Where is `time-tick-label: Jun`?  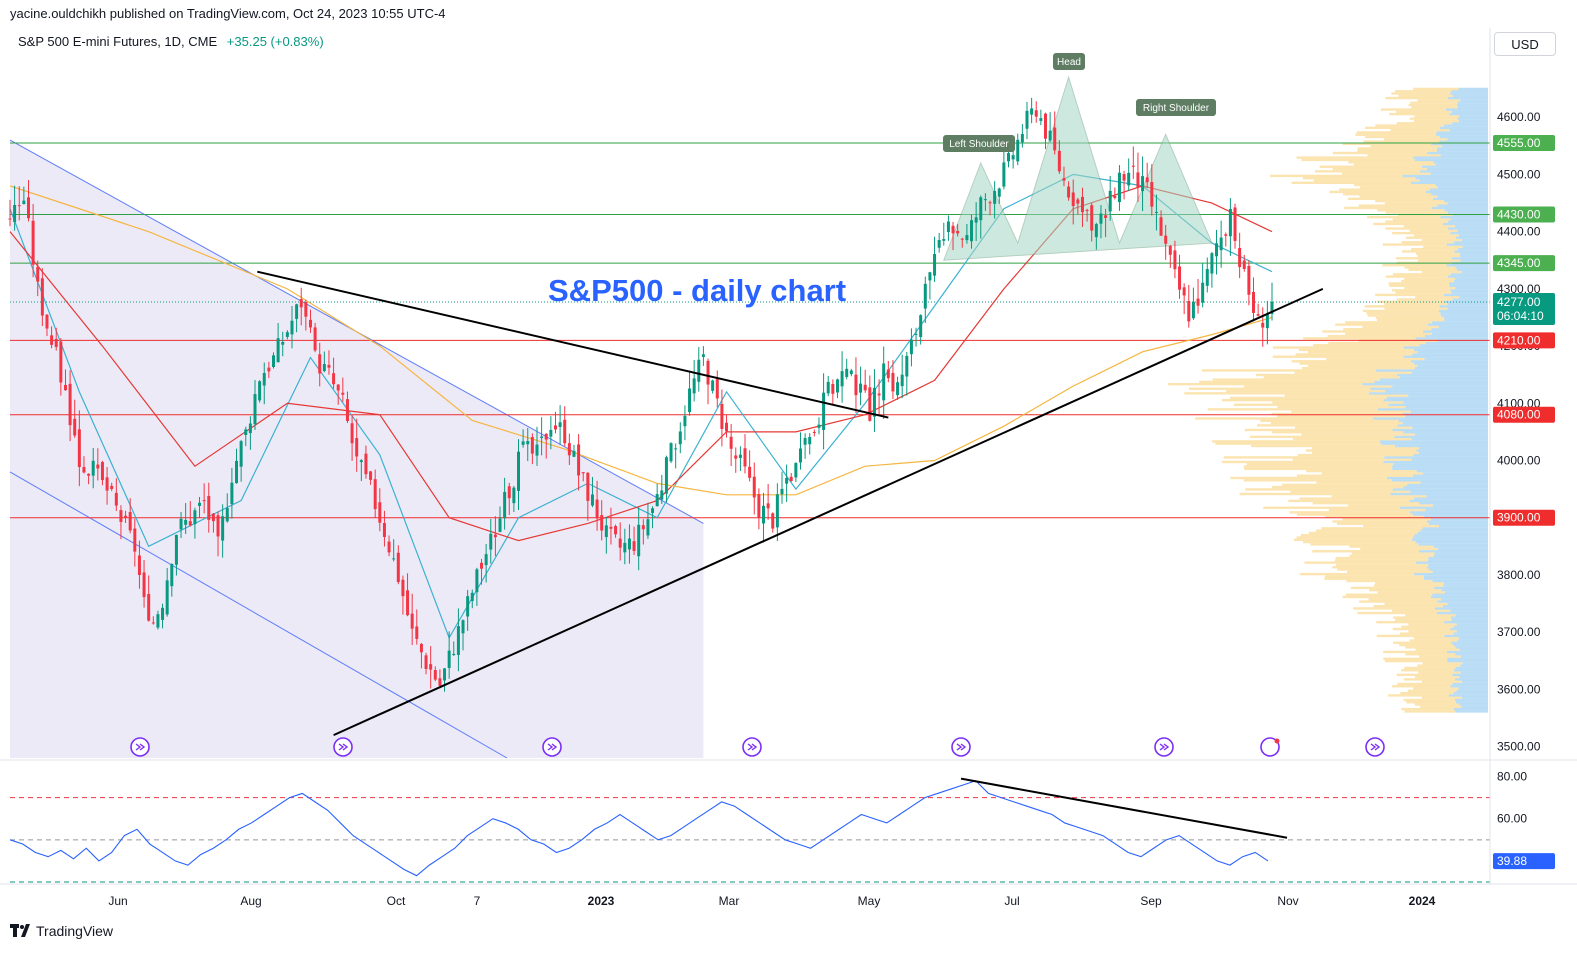 time-tick-label: Jun is located at coordinates (117, 901).